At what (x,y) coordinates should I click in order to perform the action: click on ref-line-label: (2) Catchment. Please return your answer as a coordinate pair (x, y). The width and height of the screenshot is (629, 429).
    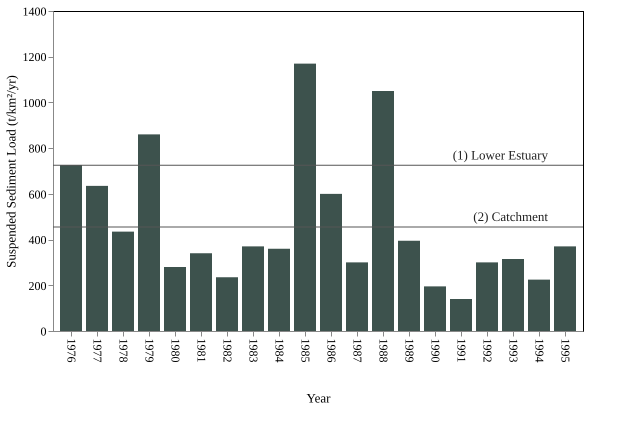
    Looking at the image, I should click on (510, 216).